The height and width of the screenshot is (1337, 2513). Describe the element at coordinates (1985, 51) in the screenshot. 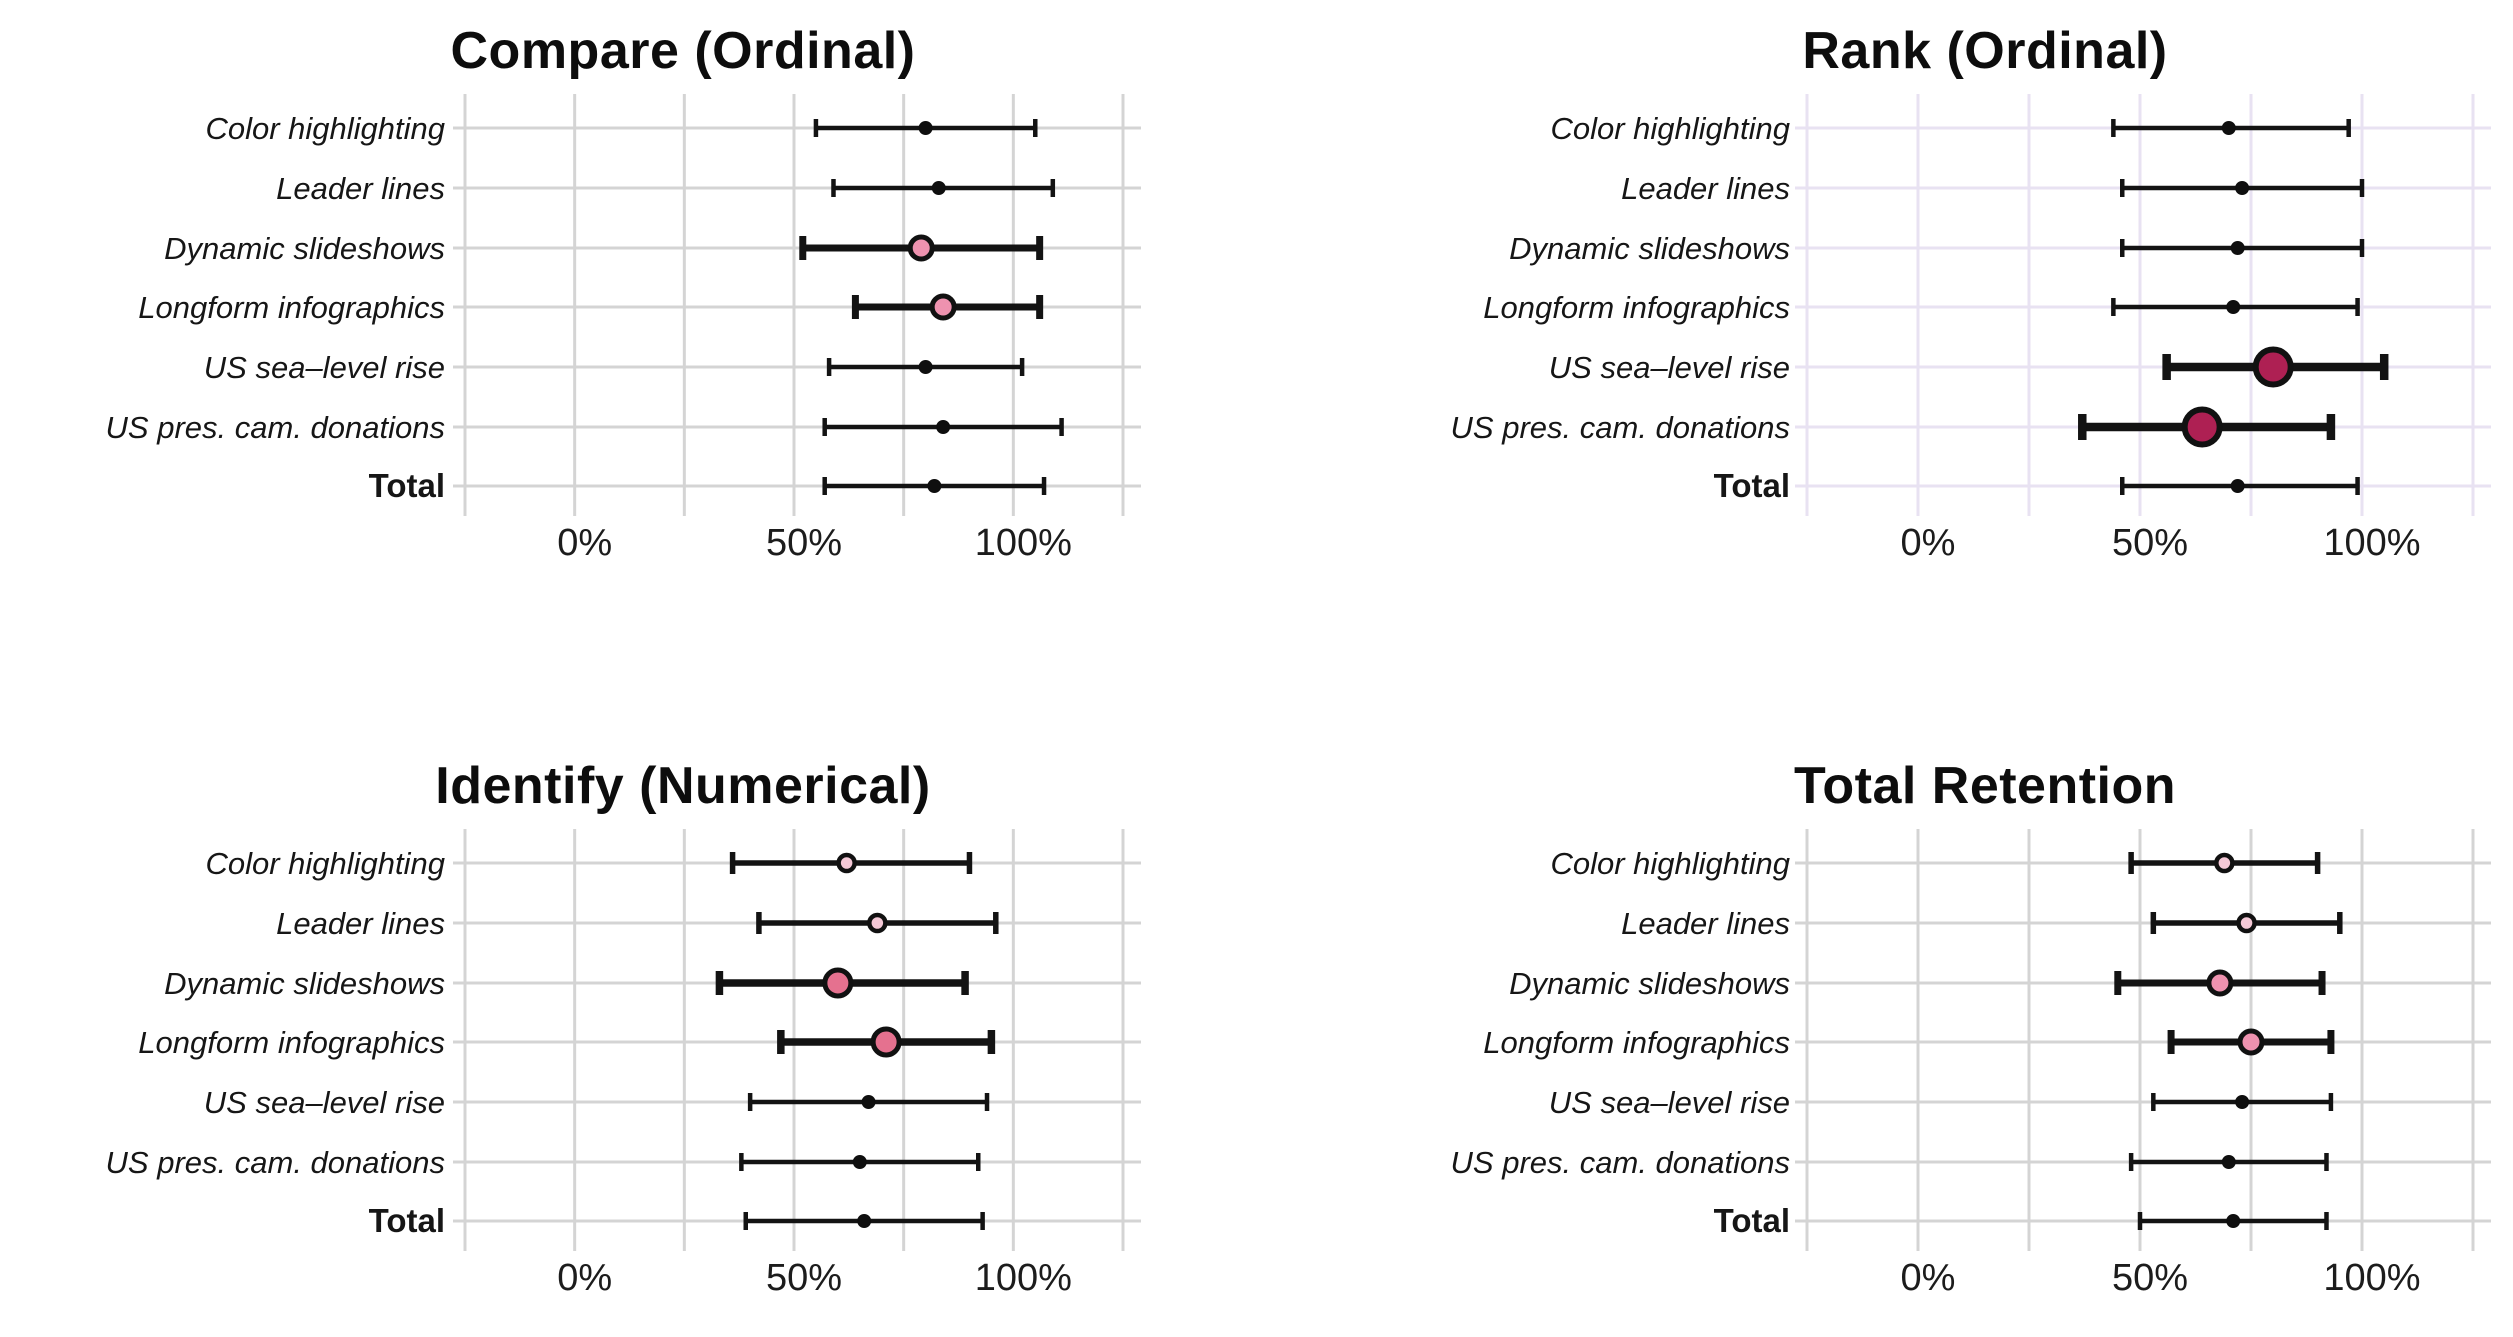

I see `panel-title: Rank (Ordinal)` at that location.